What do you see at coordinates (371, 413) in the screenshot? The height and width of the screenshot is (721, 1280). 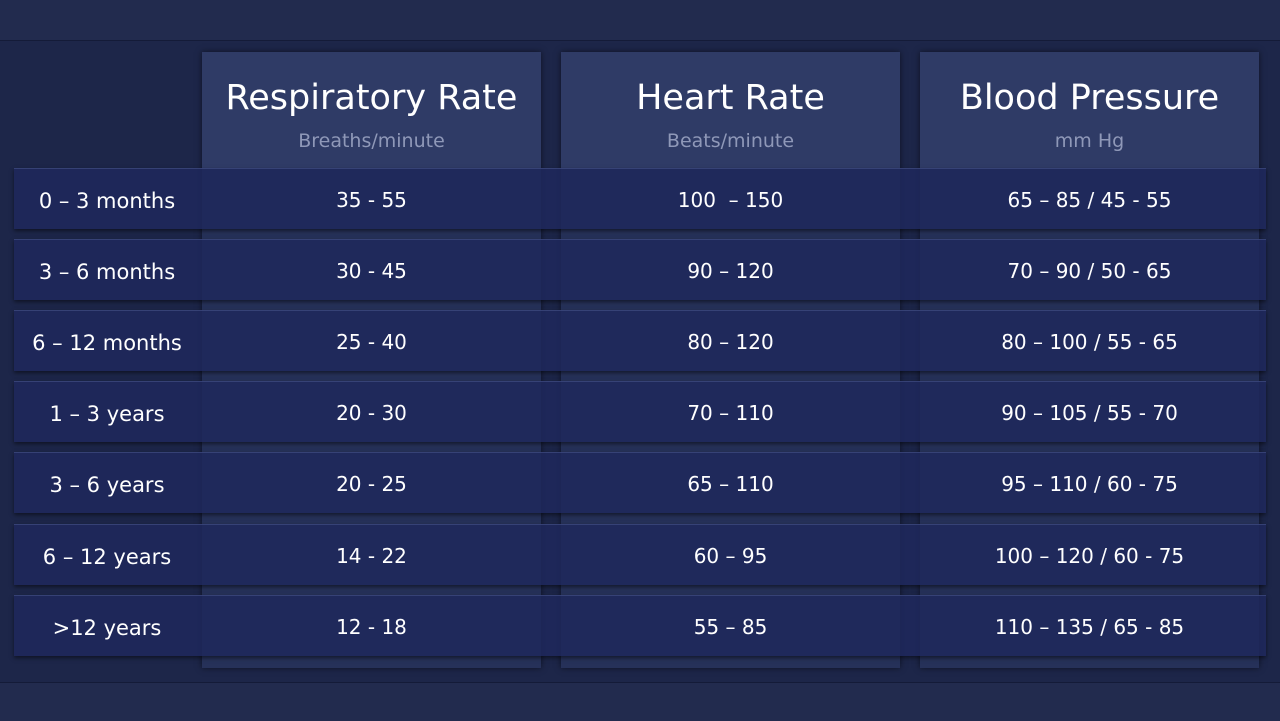 I see `table-cell: 20 - 30` at bounding box center [371, 413].